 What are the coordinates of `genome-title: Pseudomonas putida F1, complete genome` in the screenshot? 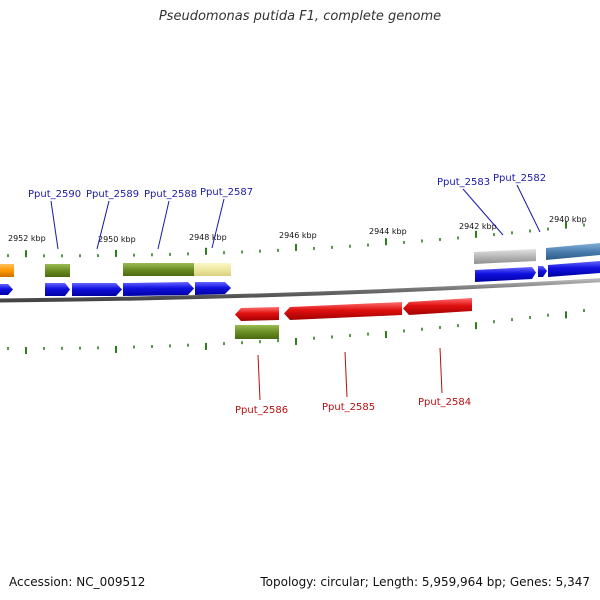 It's located at (300, 16).